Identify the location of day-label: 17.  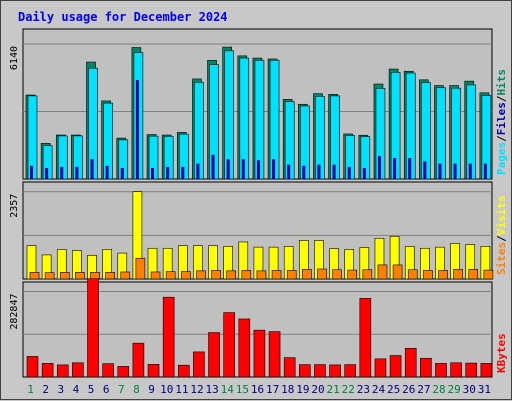
(272, 389).